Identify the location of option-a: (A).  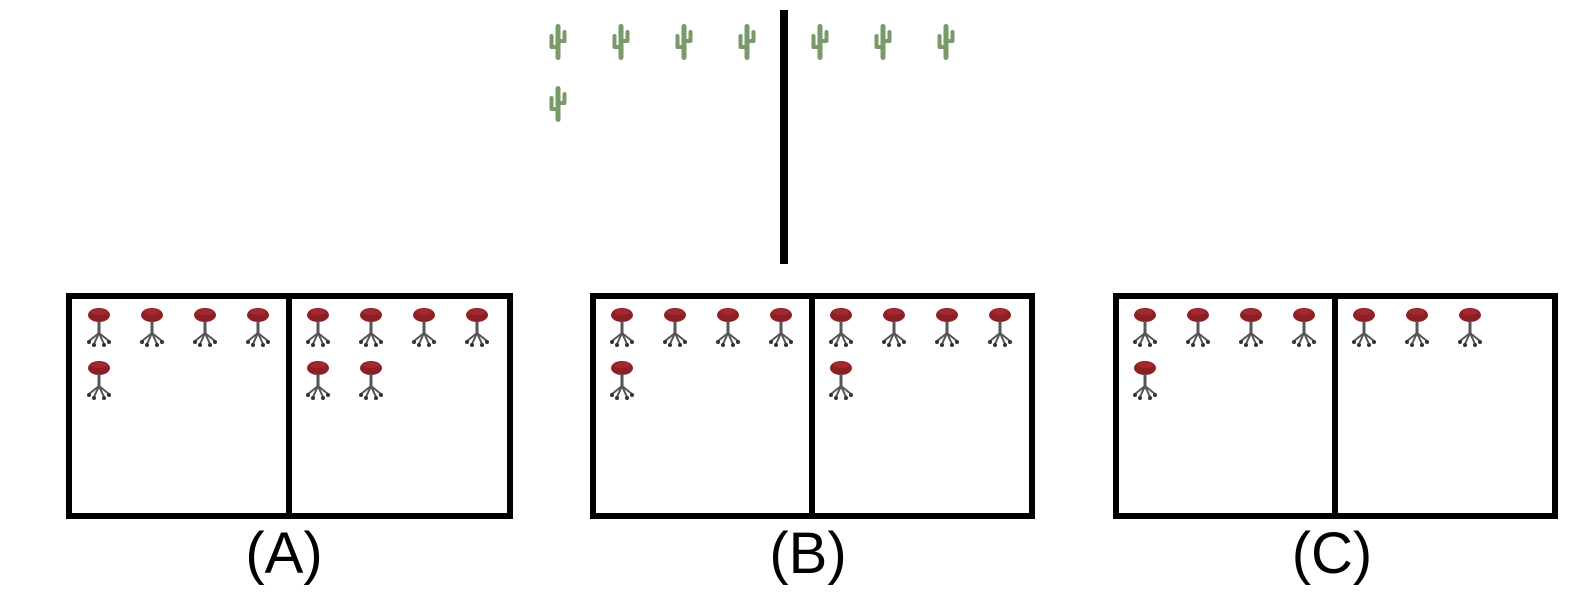
(289, 439).